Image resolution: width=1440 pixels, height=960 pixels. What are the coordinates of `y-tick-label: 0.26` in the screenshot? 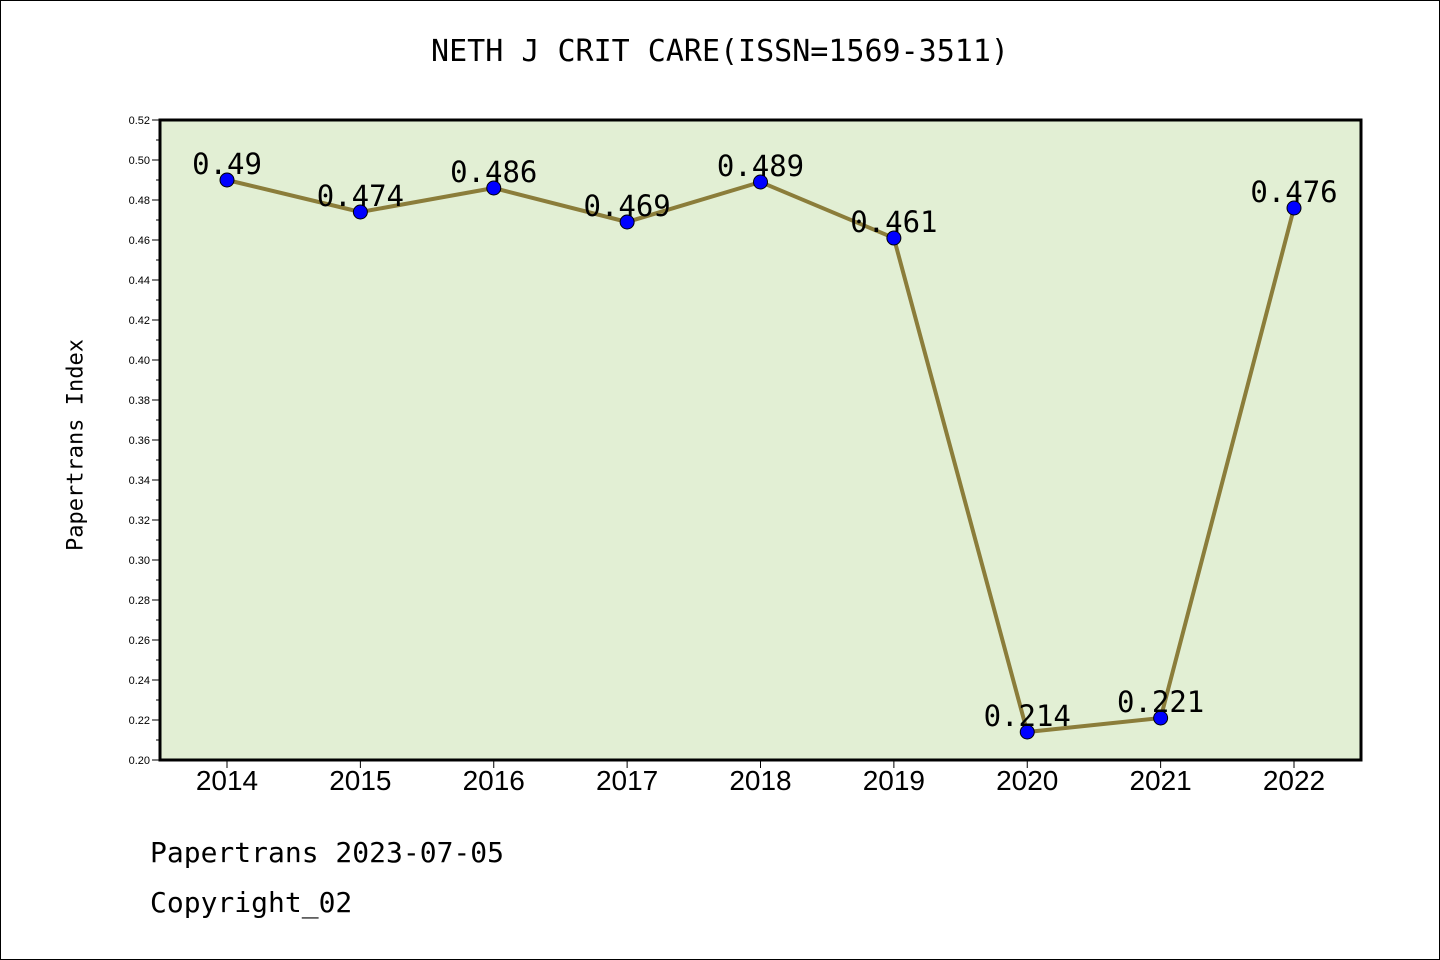 It's located at (139, 641).